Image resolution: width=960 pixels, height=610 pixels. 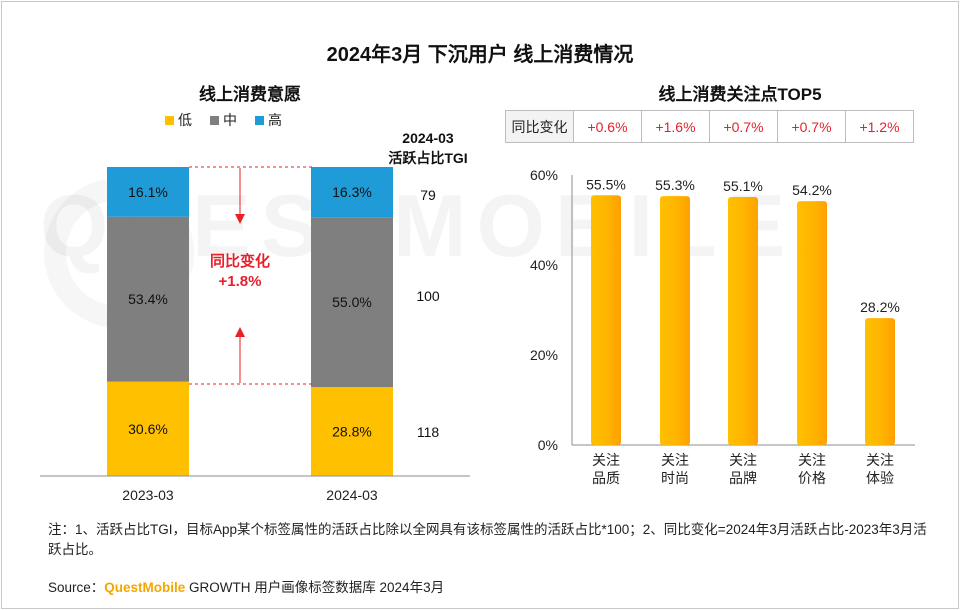 I want to click on top5-category-line1-3: 关注, so click(x=812, y=460).